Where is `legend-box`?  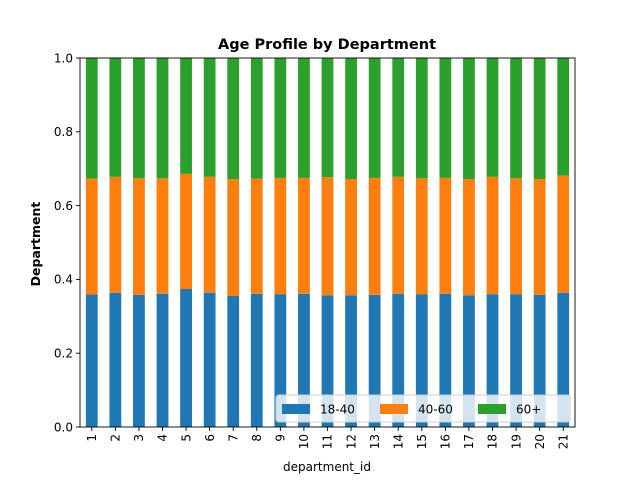 legend-box is located at coordinates (423, 408).